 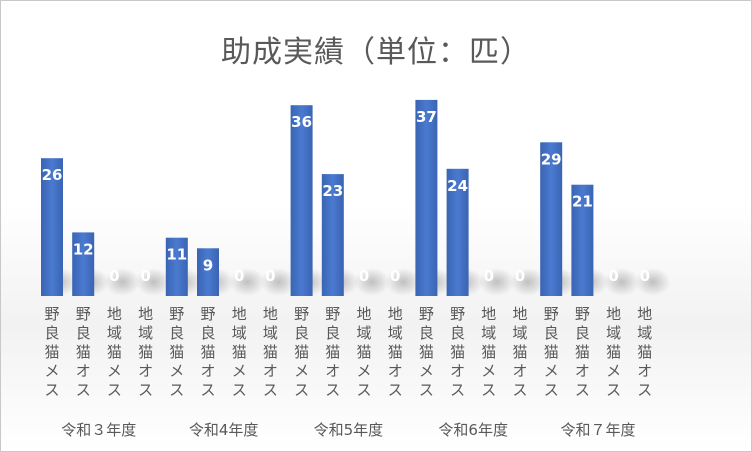 What do you see at coordinates (597, 430) in the screenshot?
I see `group-tick-label: 令和７年度` at bounding box center [597, 430].